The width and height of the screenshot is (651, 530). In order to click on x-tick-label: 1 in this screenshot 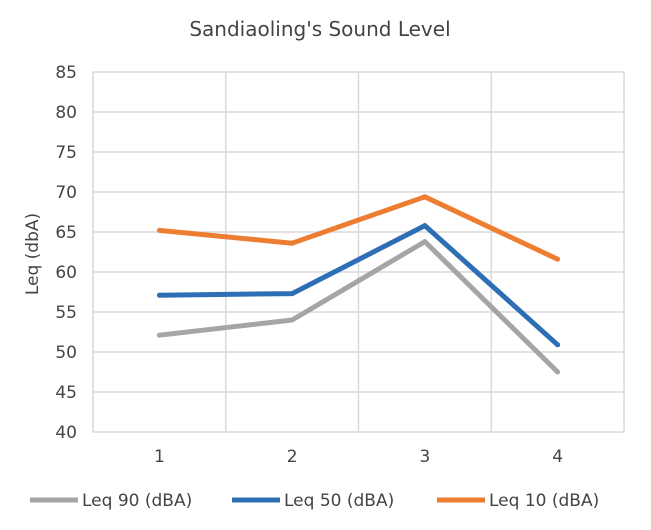, I will do `click(159, 457)`.